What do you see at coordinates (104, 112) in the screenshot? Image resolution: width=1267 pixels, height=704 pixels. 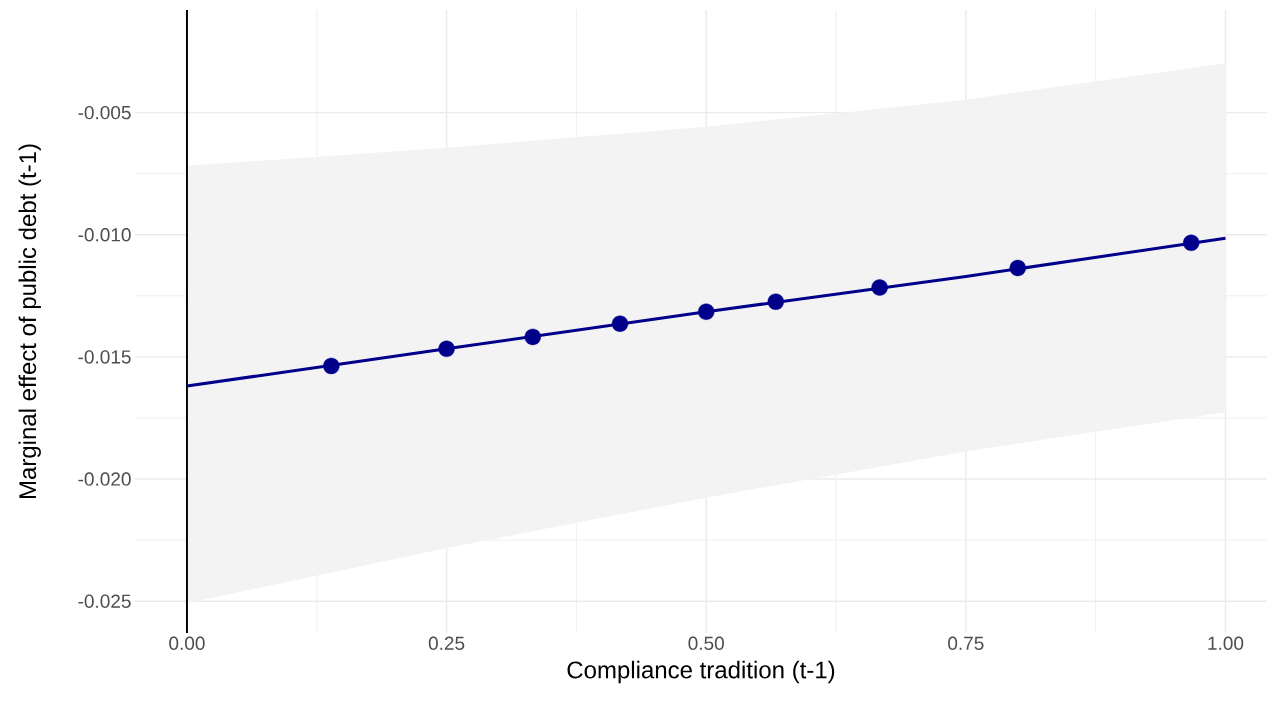 I see `y-tick-label: -0.005` at bounding box center [104, 112].